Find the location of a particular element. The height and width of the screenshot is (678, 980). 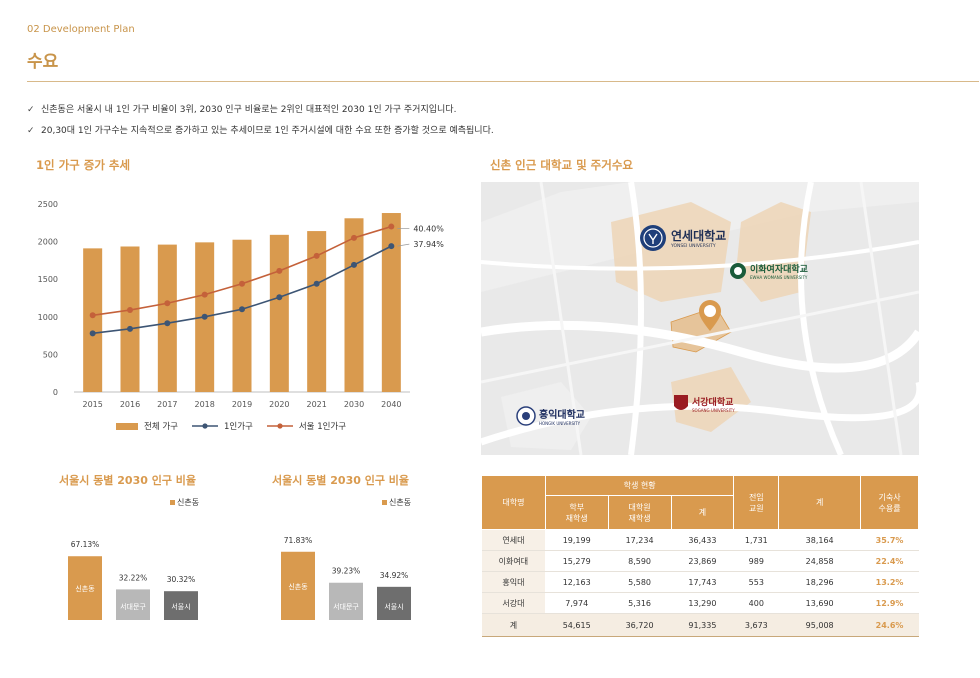

legend-label: 신촌동 is located at coordinates (188, 502).